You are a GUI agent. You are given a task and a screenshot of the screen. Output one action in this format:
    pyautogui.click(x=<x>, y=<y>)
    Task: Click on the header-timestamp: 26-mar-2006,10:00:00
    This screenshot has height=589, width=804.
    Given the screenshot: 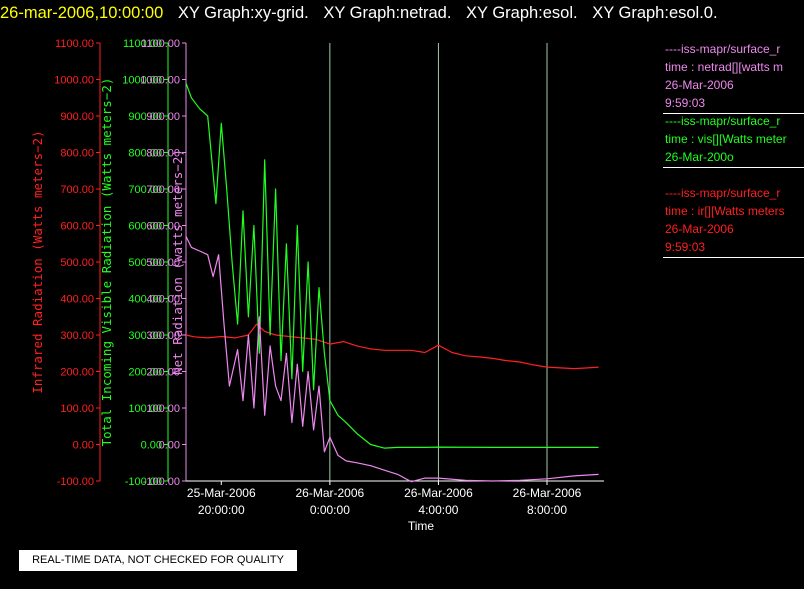 What is the action you would take?
    pyautogui.click(x=82, y=13)
    